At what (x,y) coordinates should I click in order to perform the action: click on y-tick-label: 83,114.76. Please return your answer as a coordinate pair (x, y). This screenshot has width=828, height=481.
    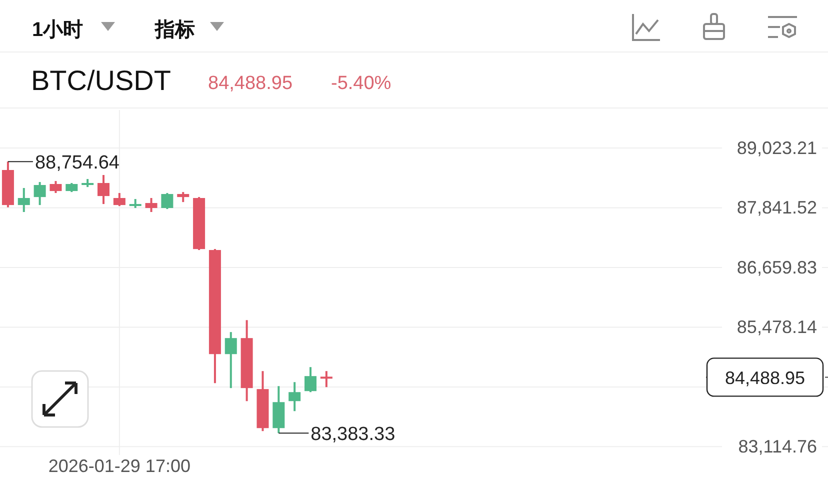
    Looking at the image, I should click on (777, 446).